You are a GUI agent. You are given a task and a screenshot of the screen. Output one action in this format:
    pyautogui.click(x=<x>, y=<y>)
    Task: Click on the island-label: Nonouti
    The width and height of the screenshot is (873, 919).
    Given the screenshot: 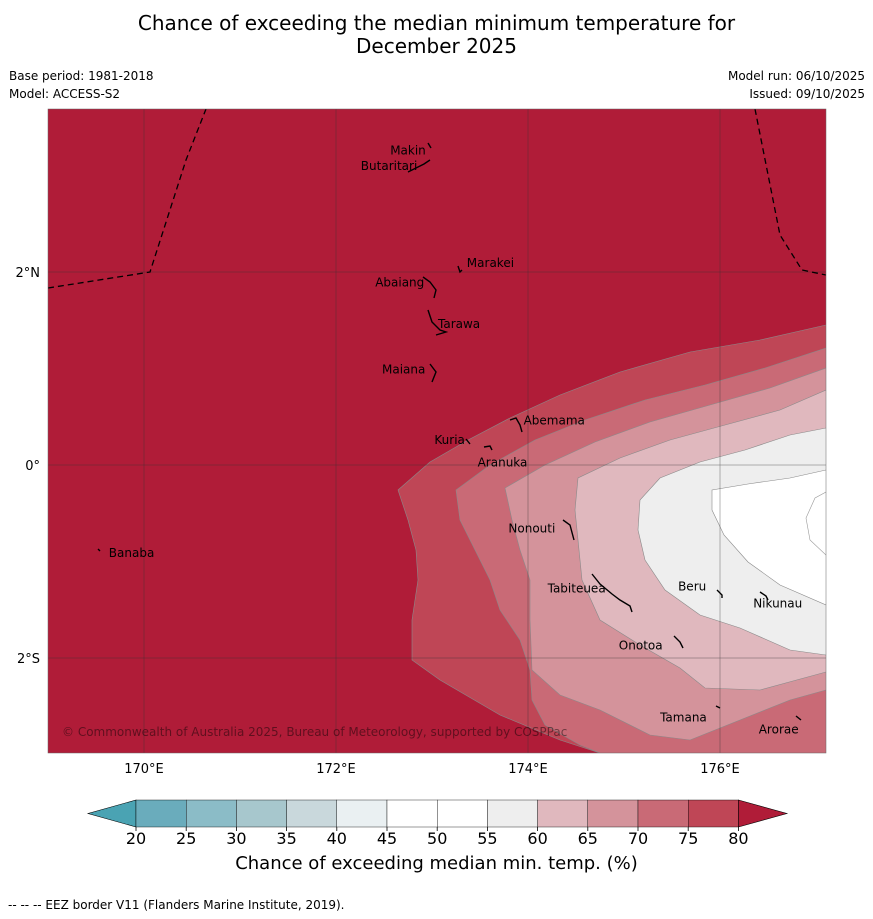 What is the action you would take?
    pyautogui.click(x=531, y=529)
    